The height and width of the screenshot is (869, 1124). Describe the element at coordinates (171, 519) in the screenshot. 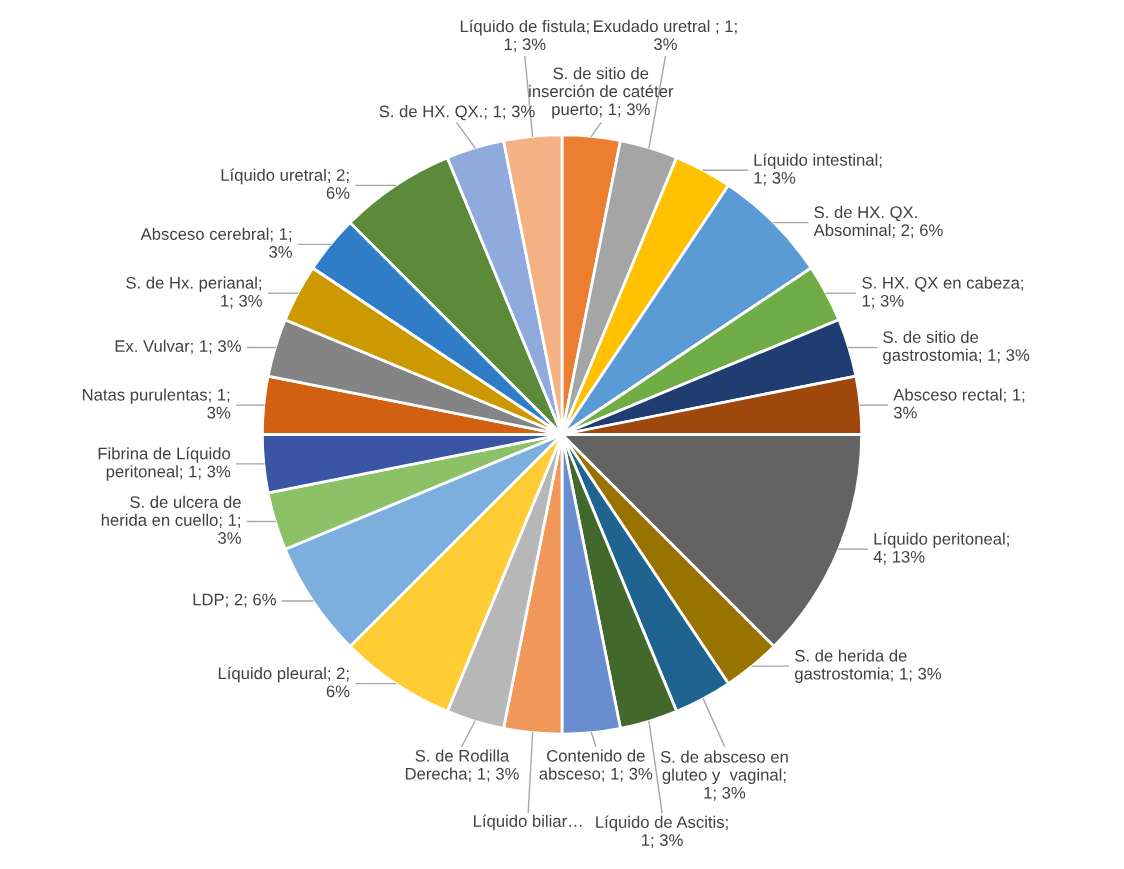

I see `slice-label: S. de ulcera de herida en cuello; 1; 3%` at that location.